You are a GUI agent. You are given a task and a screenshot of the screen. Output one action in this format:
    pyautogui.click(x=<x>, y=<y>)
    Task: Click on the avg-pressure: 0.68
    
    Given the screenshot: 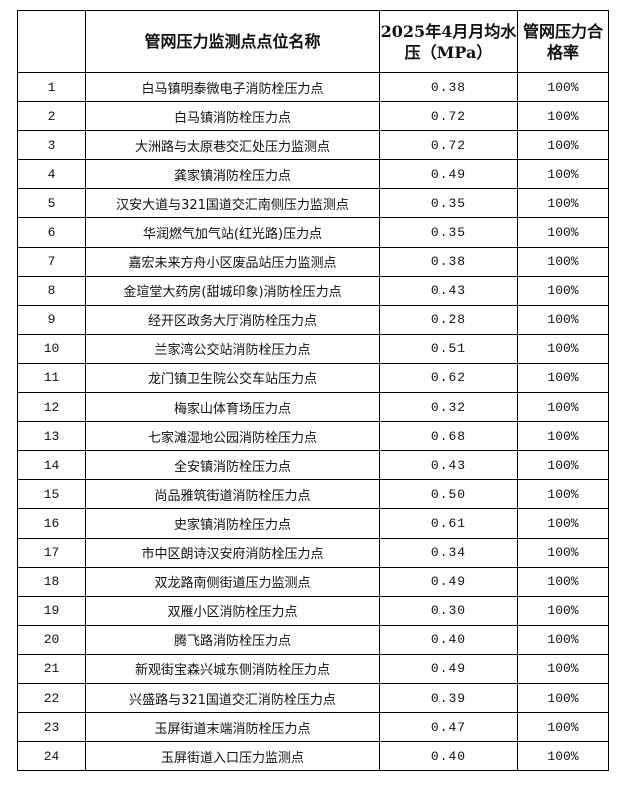 What is the action you would take?
    pyautogui.click(x=448, y=436)
    